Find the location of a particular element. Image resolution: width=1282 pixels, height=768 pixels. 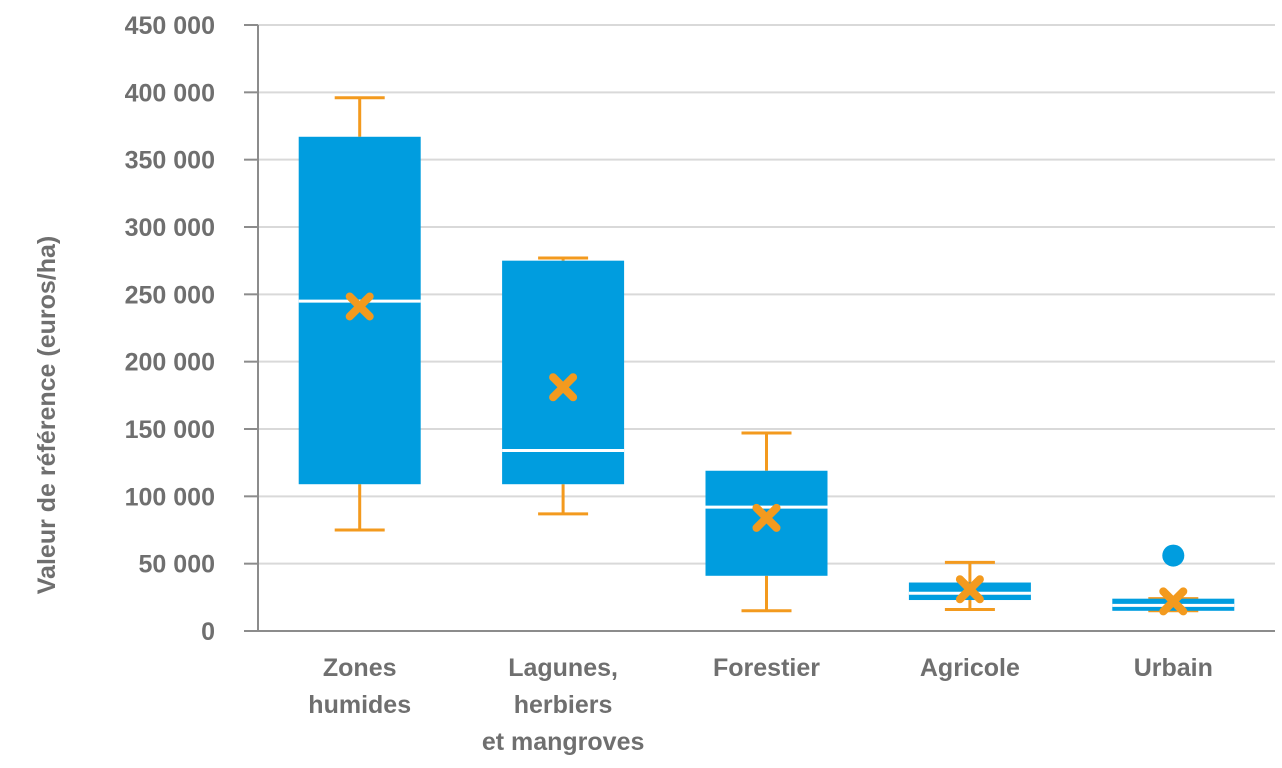

x-tick-label-line: Forestier is located at coordinates (766, 668).